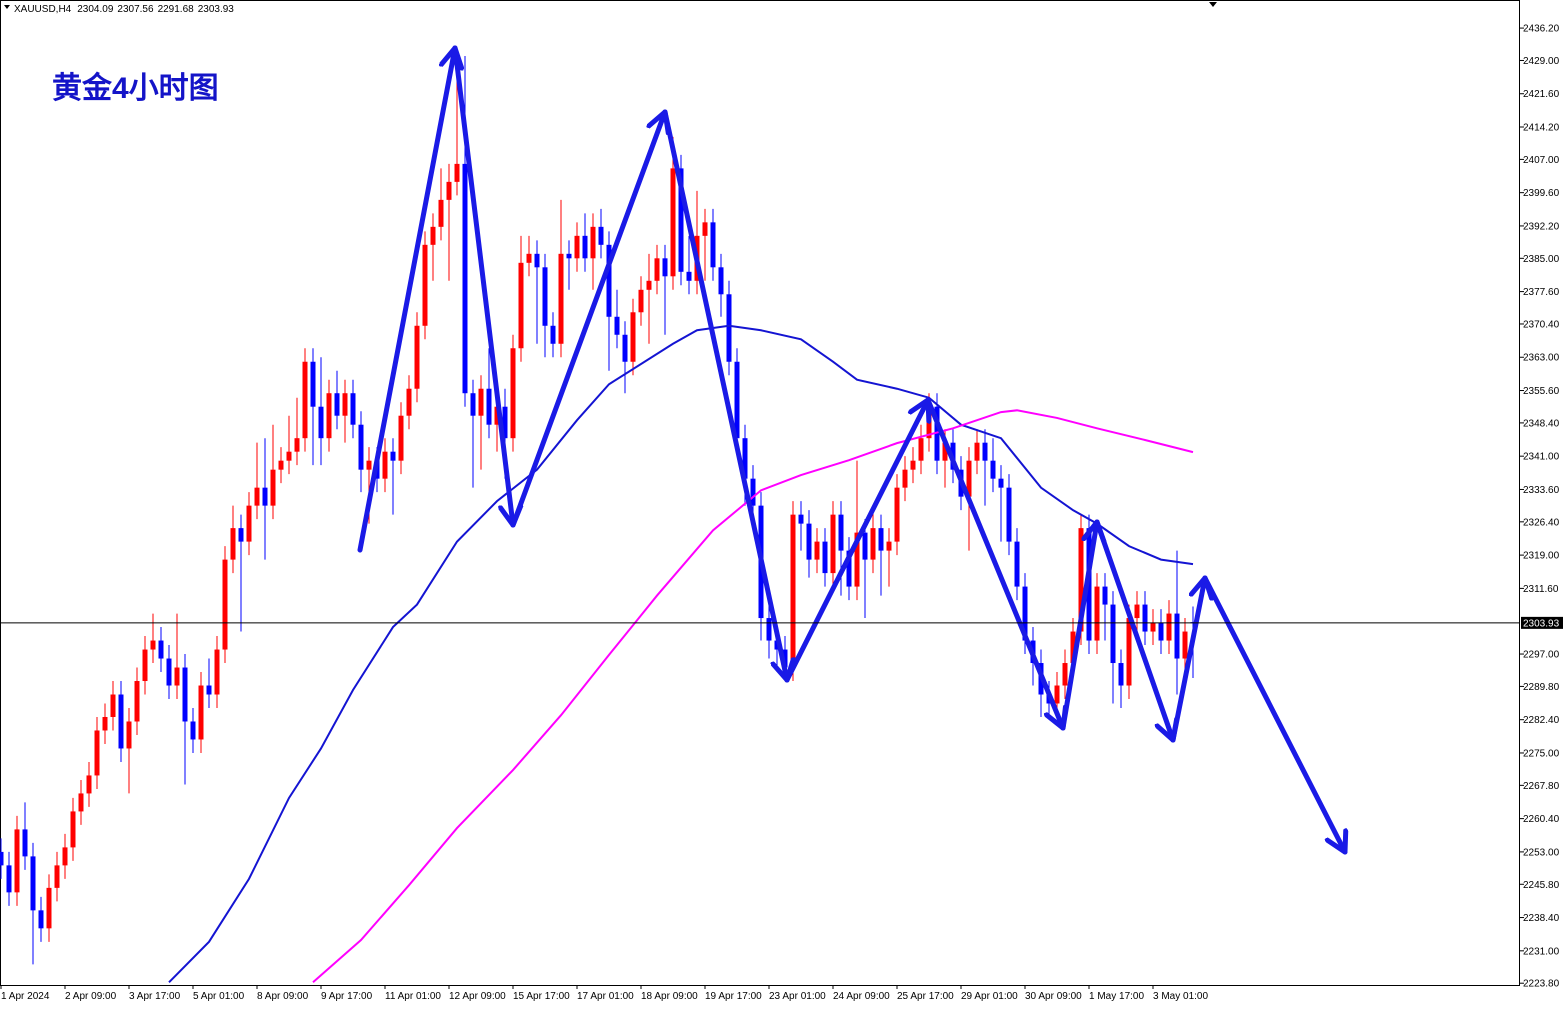 The width and height of the screenshot is (1565, 1009). I want to click on chart-header: XAUUSD,H4 2304.09 2307.56 2291.68 2303.93, so click(124, 9).